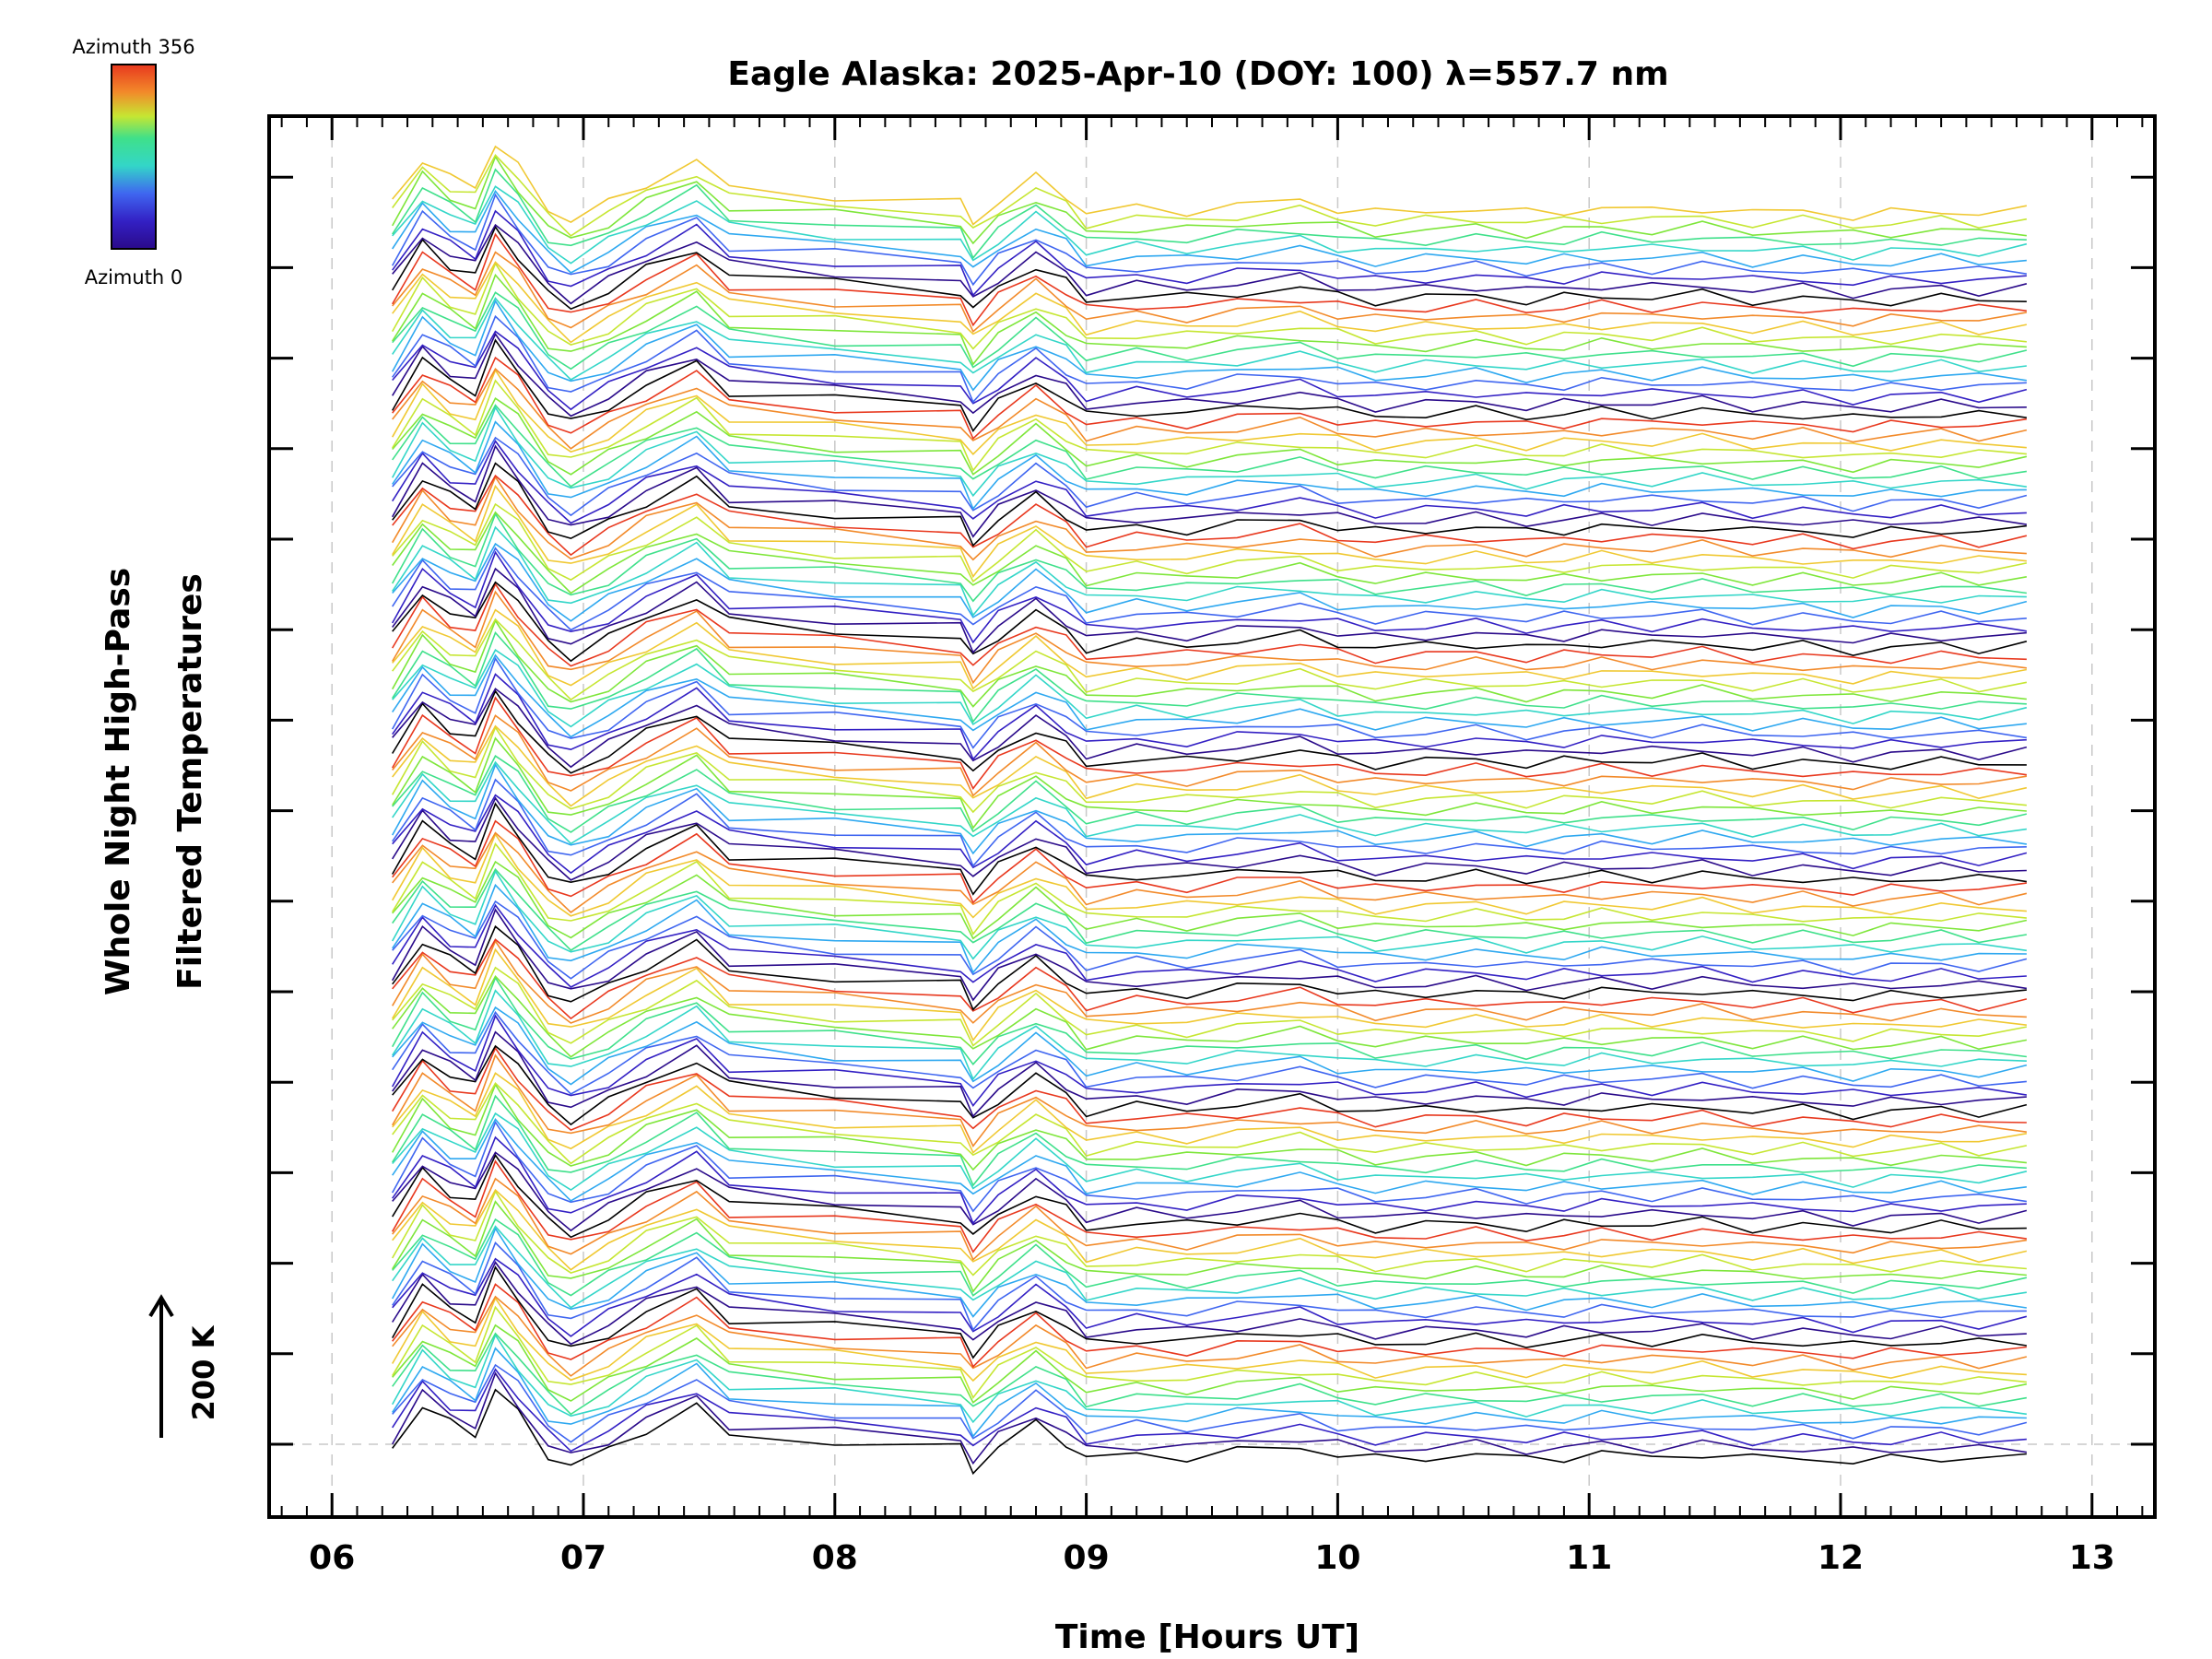  What do you see at coordinates (2092, 1558) in the screenshot?
I see `x-tick-label: 13` at bounding box center [2092, 1558].